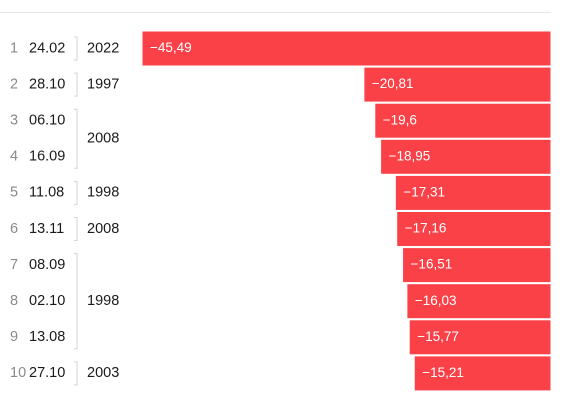  I want to click on rank-label-3: 3, so click(14, 121).